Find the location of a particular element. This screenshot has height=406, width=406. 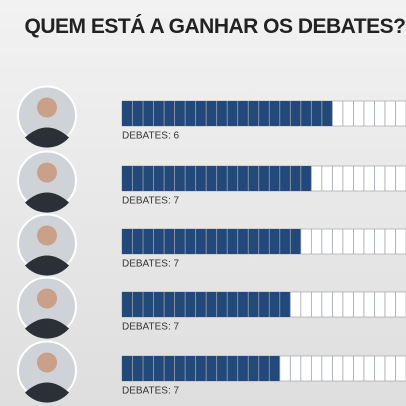

chart-title: QUEM ESTÁ A GANHAR OS DEBATES? is located at coordinates (215, 26).